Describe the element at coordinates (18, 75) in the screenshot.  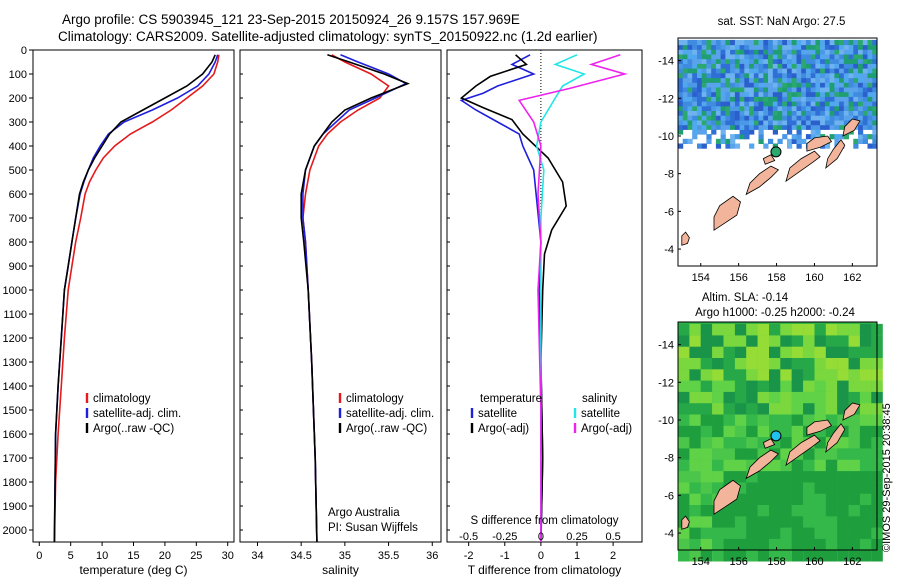
I see `y-tick-label: 100` at that location.